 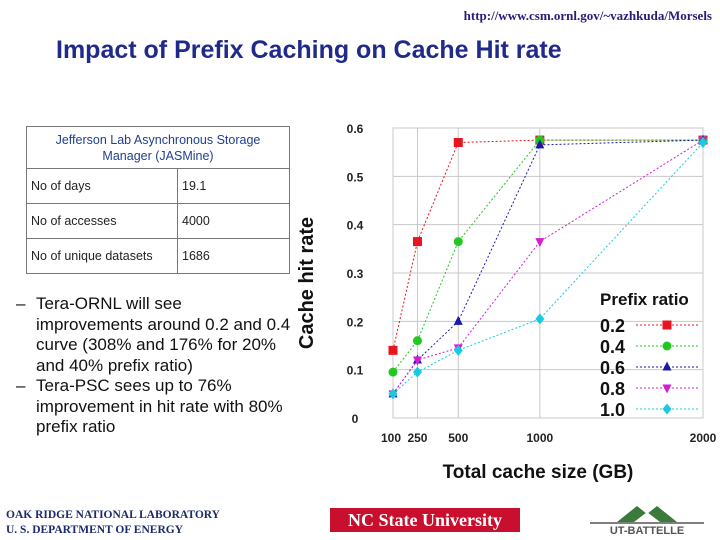 What do you see at coordinates (539, 438) in the screenshot?
I see `x-tick-label: 1000` at bounding box center [539, 438].